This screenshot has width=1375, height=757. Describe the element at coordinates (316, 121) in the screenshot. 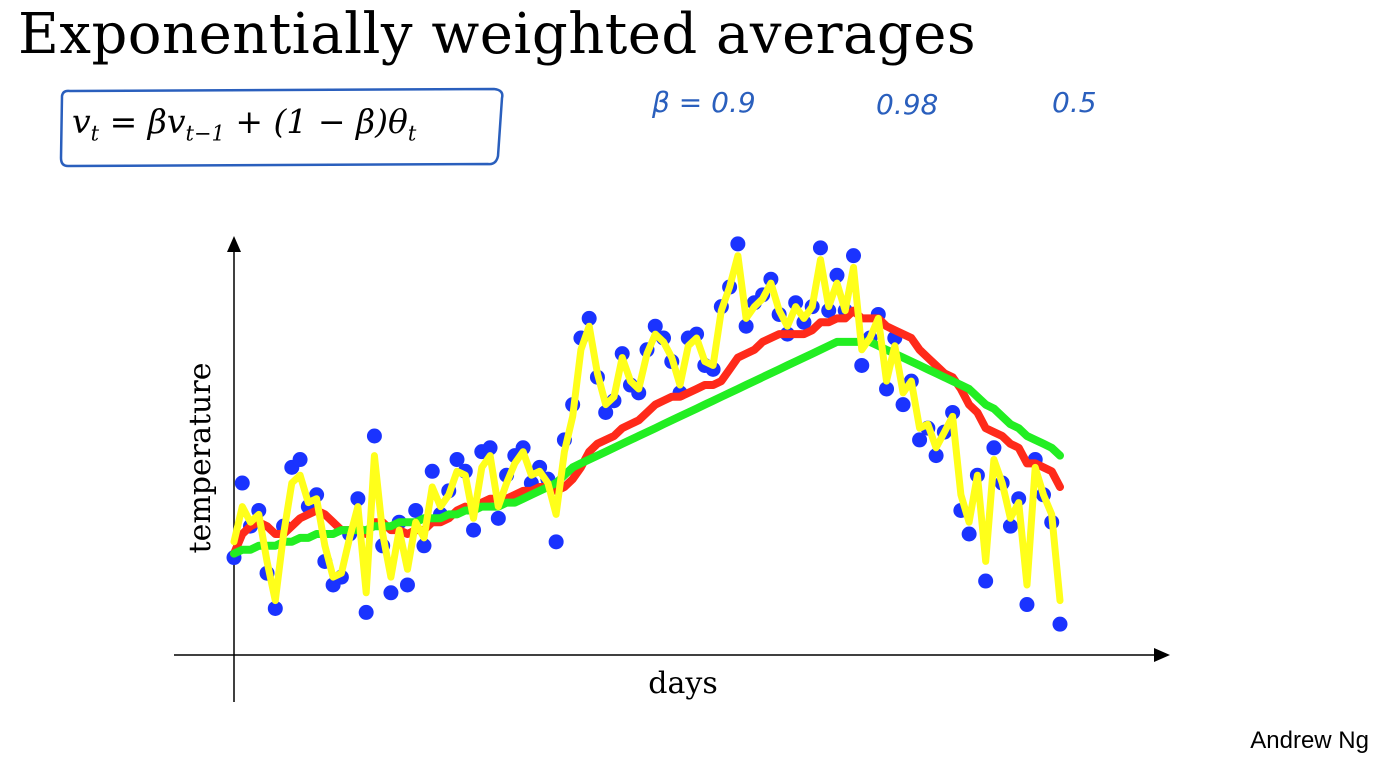

I see `formula-rest: + (1 − β)θ` at that location.